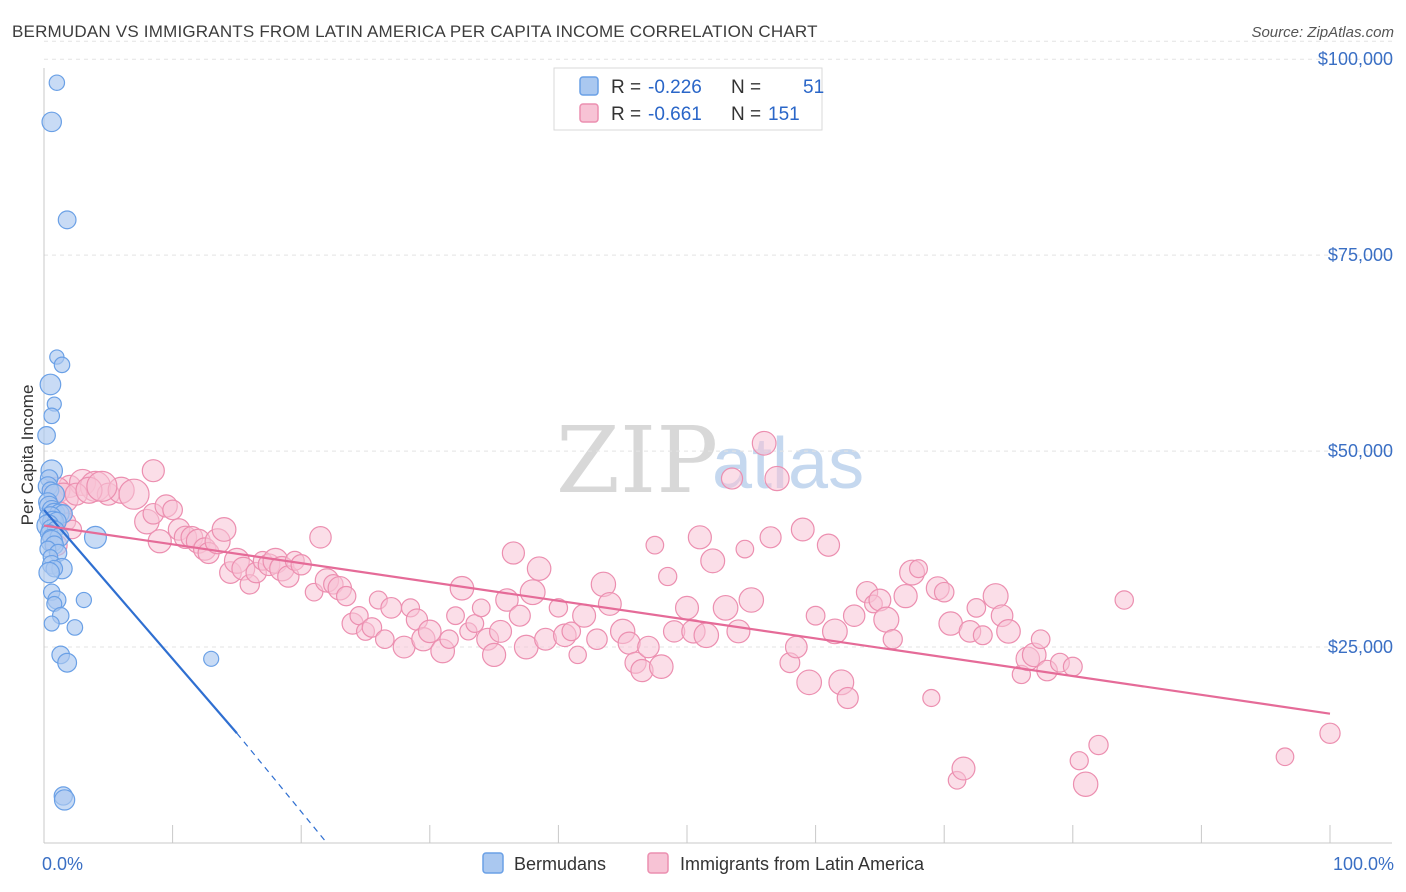  I want to click on bottom-legend-swatch-bermudans, so click(493, 863).